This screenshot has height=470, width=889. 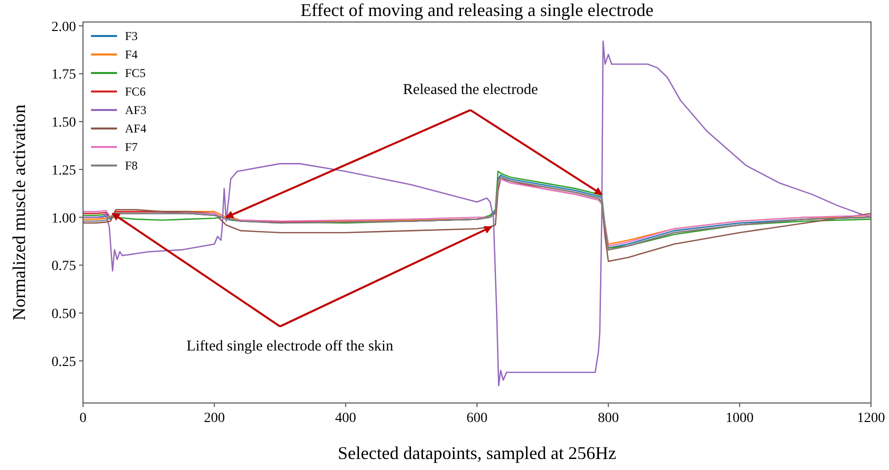 I want to click on x-tick-label: 400, so click(x=345, y=418).